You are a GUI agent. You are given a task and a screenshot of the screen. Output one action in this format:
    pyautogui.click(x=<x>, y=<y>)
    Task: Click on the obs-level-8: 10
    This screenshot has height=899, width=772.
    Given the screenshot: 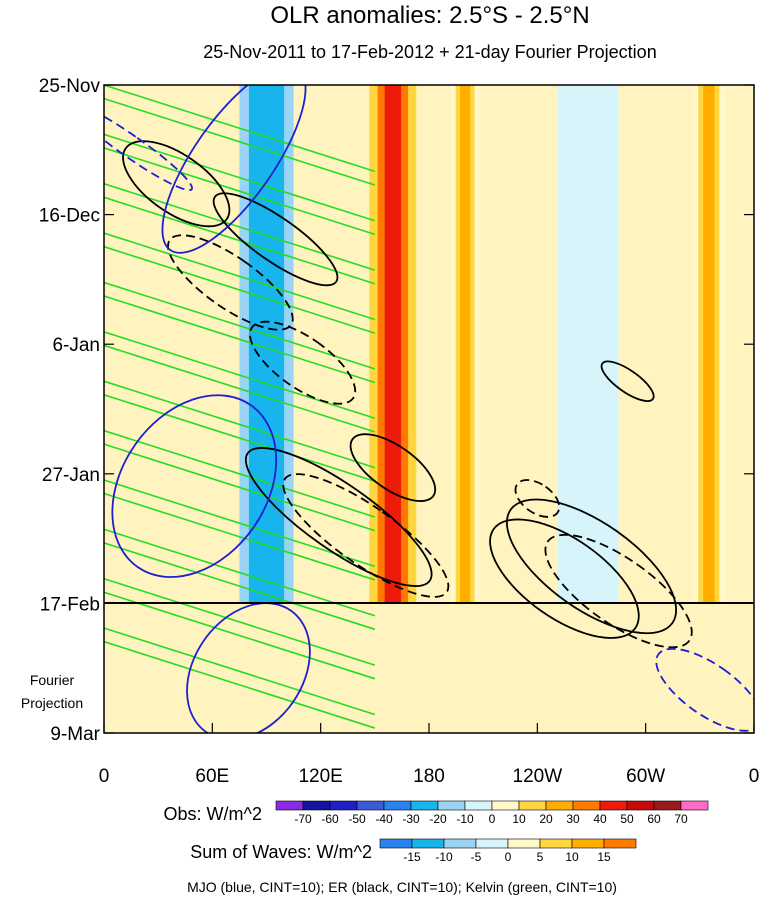 What is the action you would take?
    pyautogui.click(x=519, y=819)
    